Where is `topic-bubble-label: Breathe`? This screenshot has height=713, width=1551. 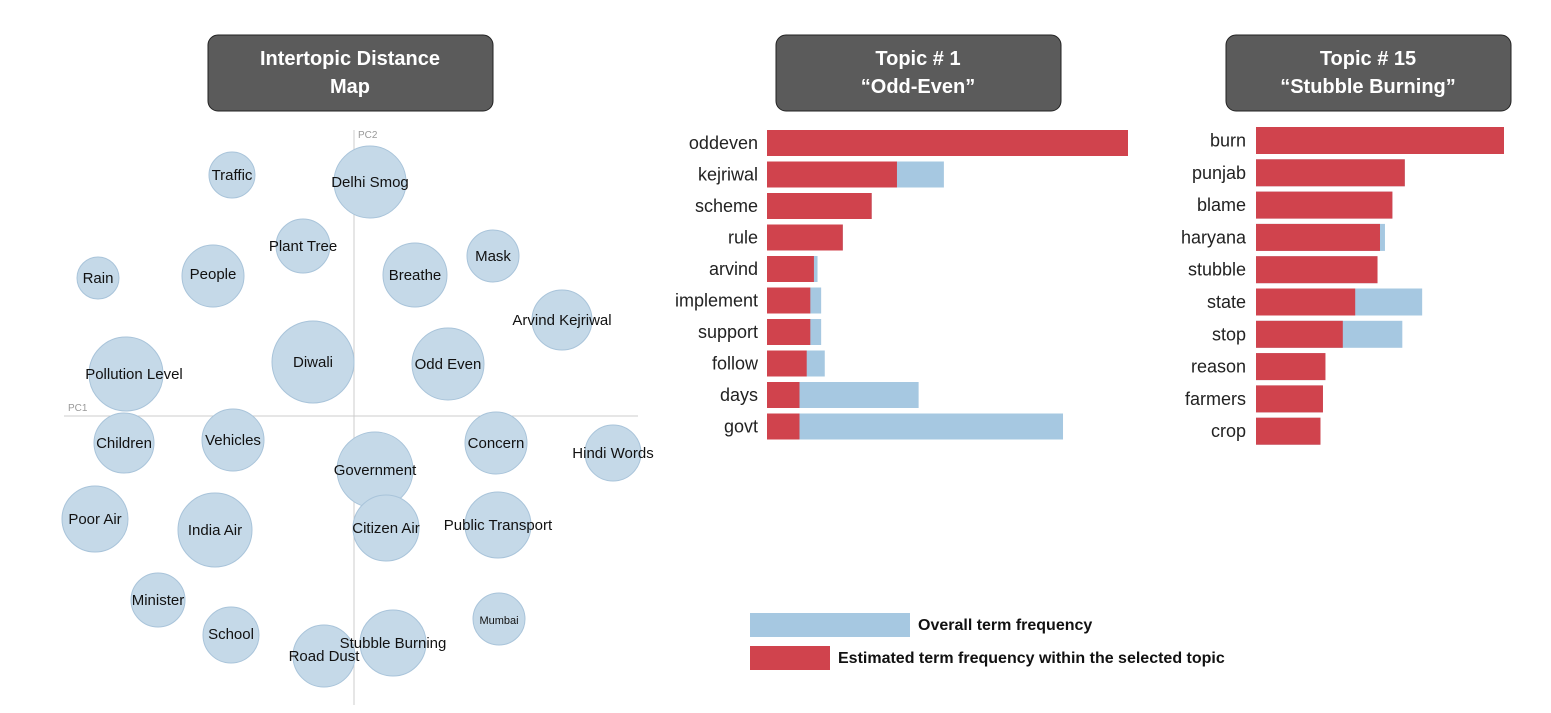 topic-bubble-label: Breathe is located at coordinates (415, 275).